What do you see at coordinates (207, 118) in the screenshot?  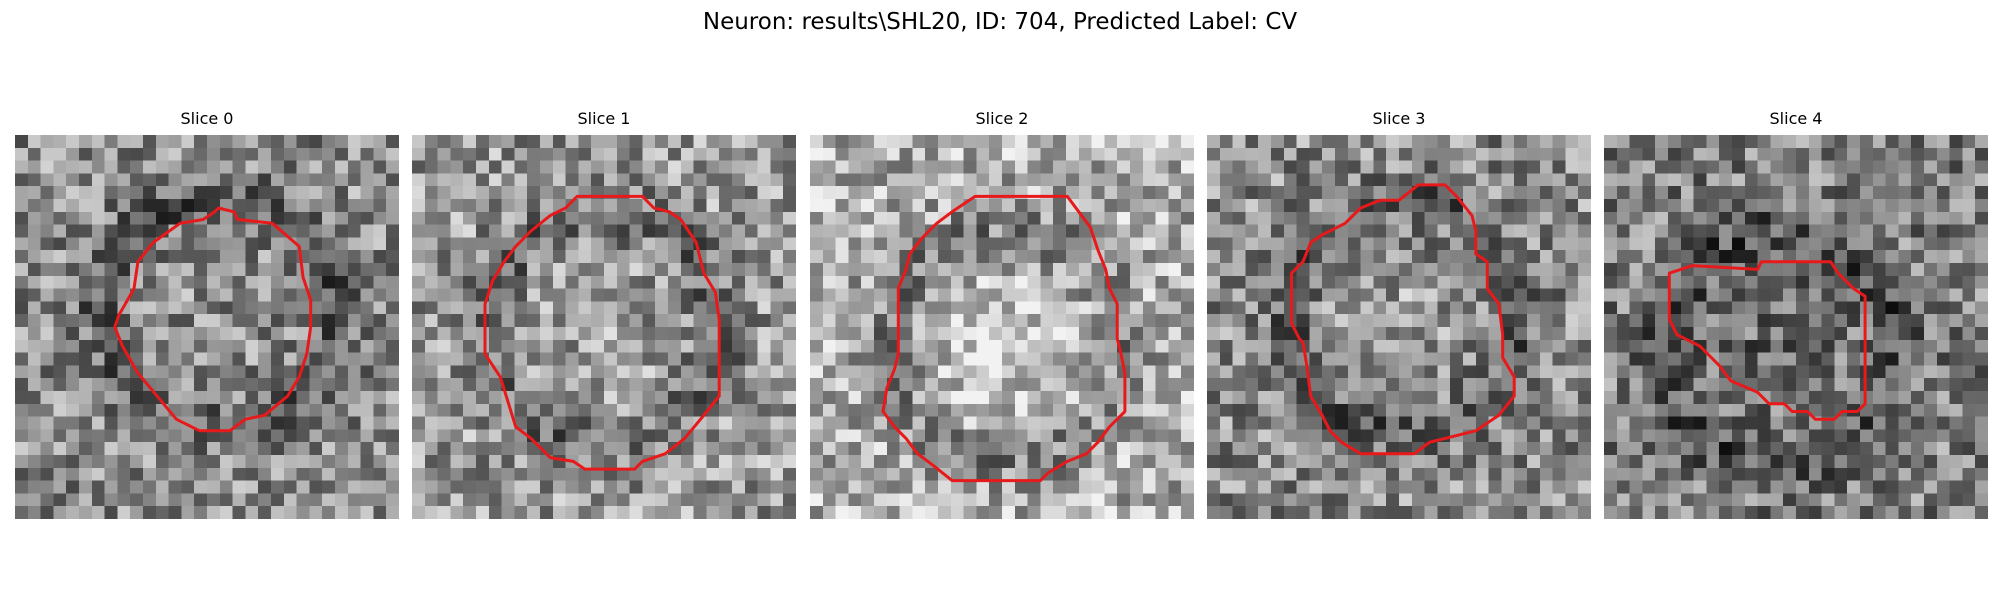 I see `slice-title-0: Slice 0` at bounding box center [207, 118].